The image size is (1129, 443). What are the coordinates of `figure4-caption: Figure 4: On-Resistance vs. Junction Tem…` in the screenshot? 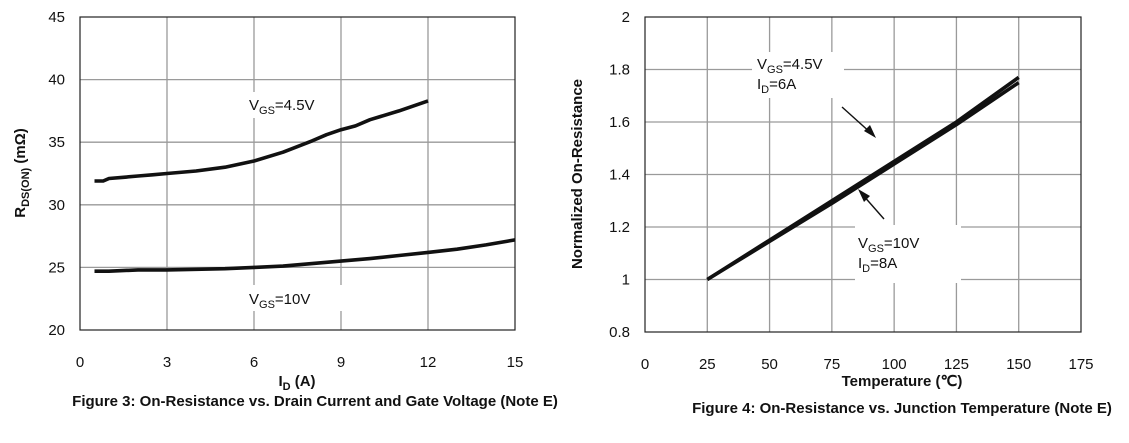 It's located at (902, 408).